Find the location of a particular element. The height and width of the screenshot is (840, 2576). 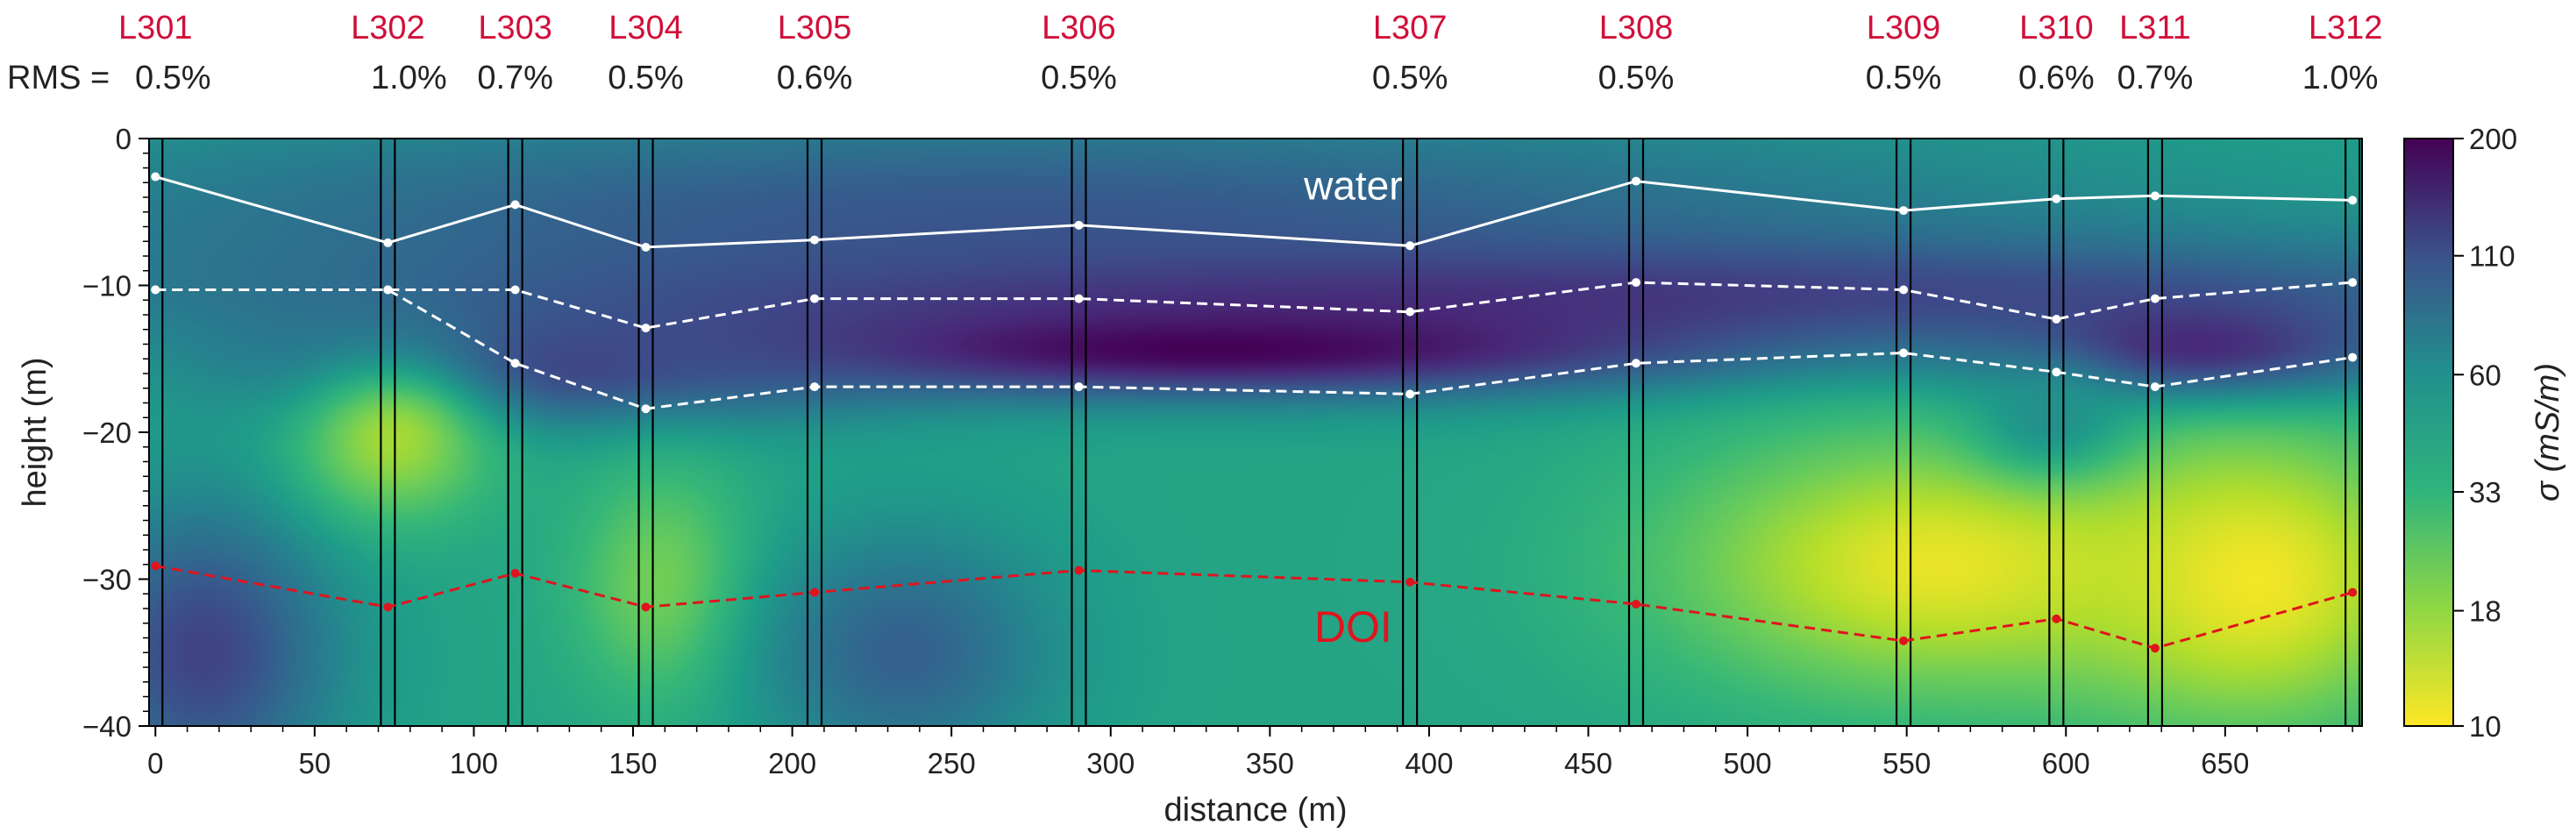

water-annotation: water is located at coordinates (1352, 186).